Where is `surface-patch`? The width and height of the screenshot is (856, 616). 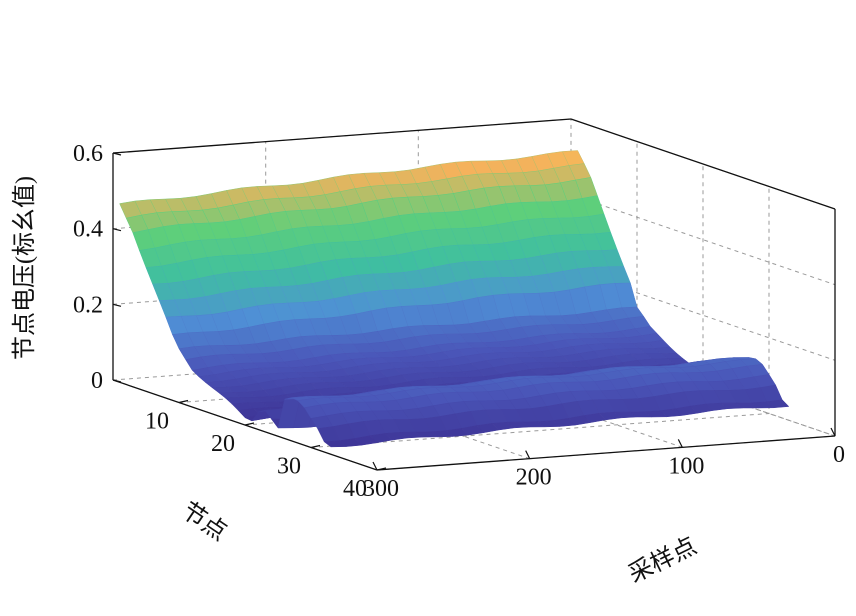
surface-patch is located at coordinates (335, 444).